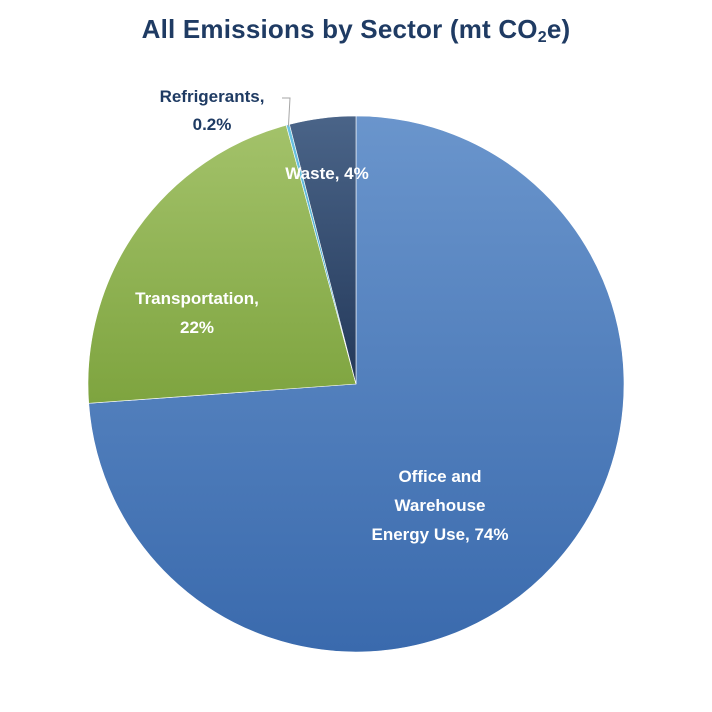 This screenshot has width=712, height=712. Describe the element at coordinates (212, 110) in the screenshot. I see `slice-label-refrigerants: Refrigerants, 0.2%` at that location.